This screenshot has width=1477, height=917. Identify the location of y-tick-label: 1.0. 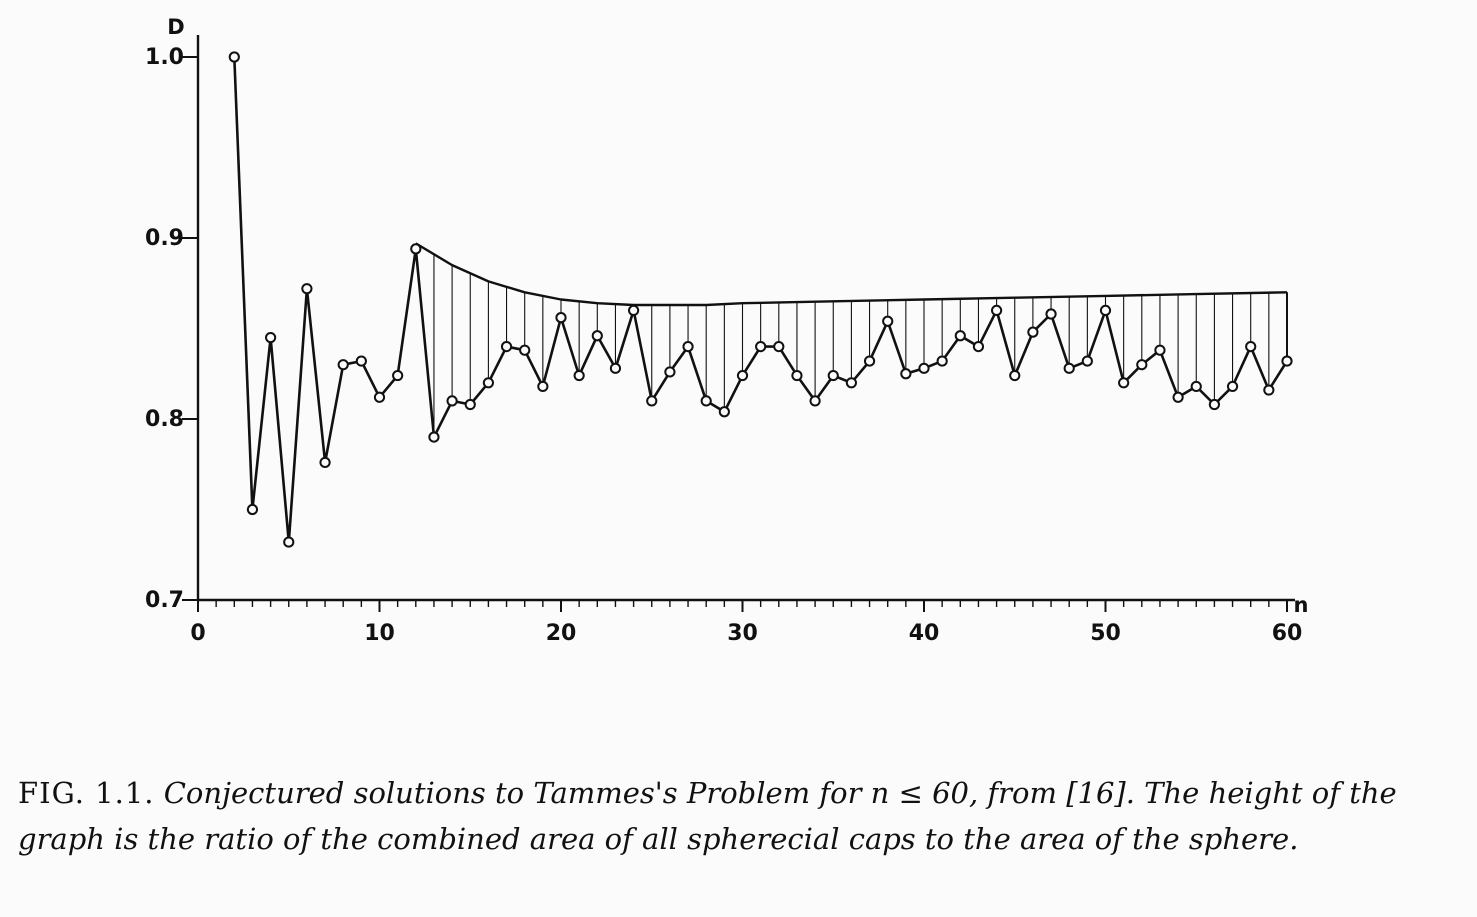
(164, 57).